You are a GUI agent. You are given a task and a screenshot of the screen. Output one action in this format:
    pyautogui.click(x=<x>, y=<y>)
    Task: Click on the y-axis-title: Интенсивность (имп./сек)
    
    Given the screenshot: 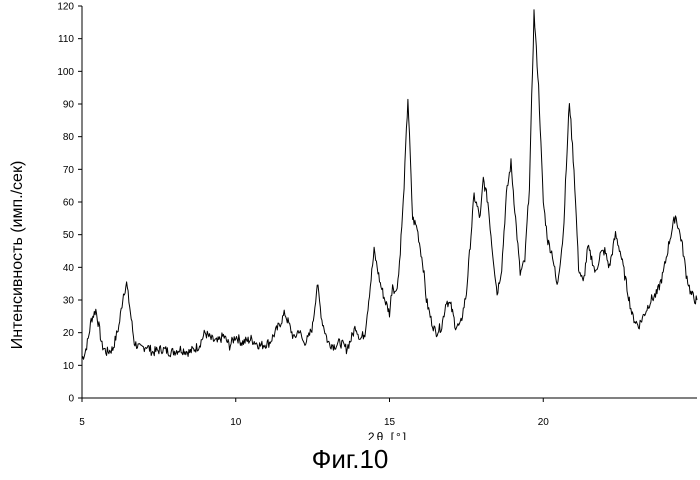 What is the action you would take?
    pyautogui.click(x=17, y=255)
    